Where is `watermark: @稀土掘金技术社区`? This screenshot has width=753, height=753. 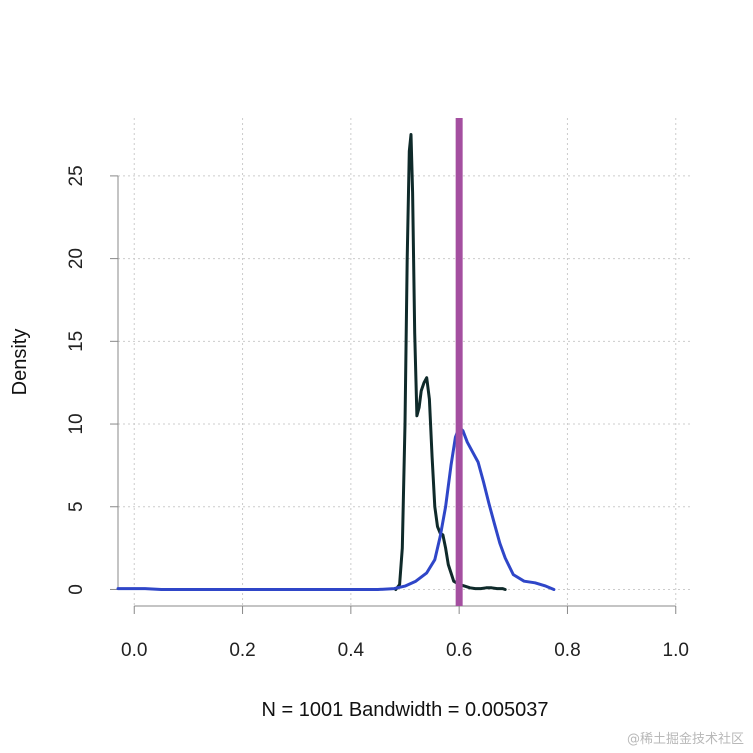 watermark: @稀土掘金技术社区 is located at coordinates (685, 739).